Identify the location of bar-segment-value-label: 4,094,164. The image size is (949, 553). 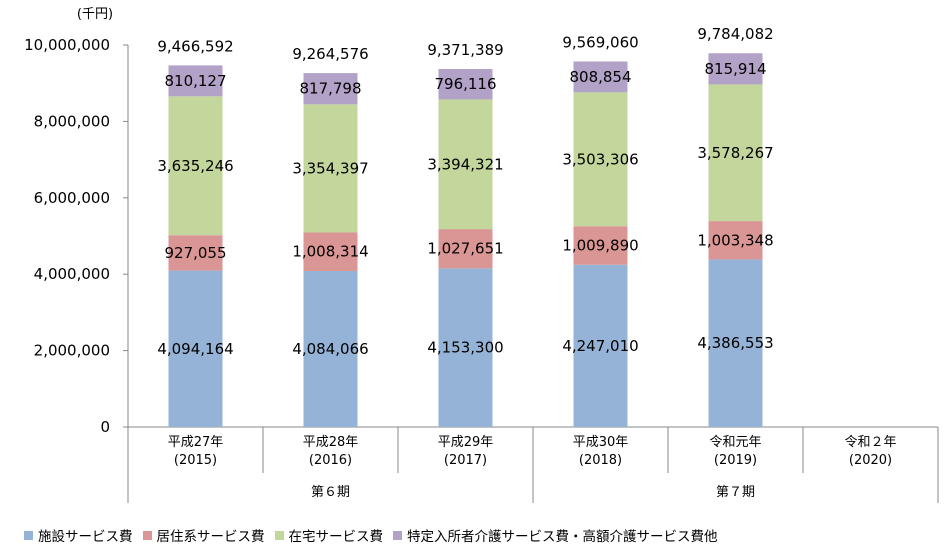
(195, 349).